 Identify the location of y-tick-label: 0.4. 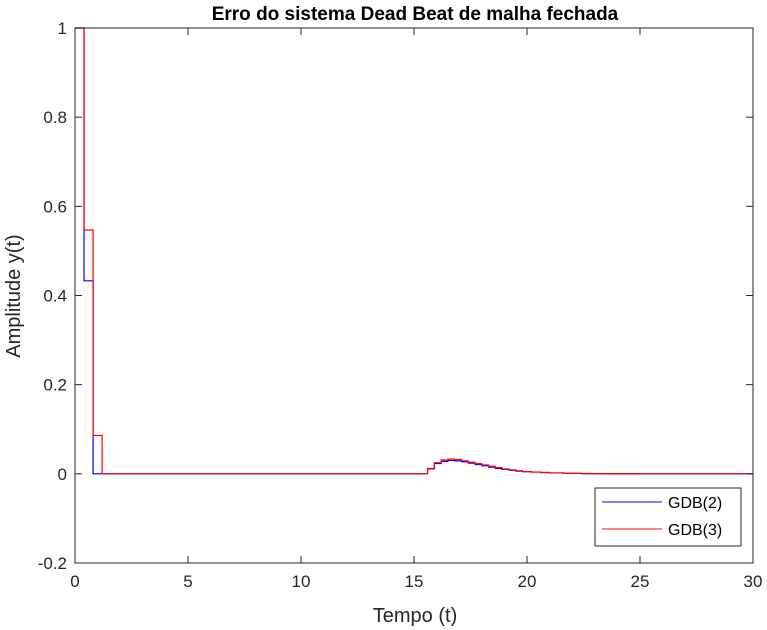
(55, 296).